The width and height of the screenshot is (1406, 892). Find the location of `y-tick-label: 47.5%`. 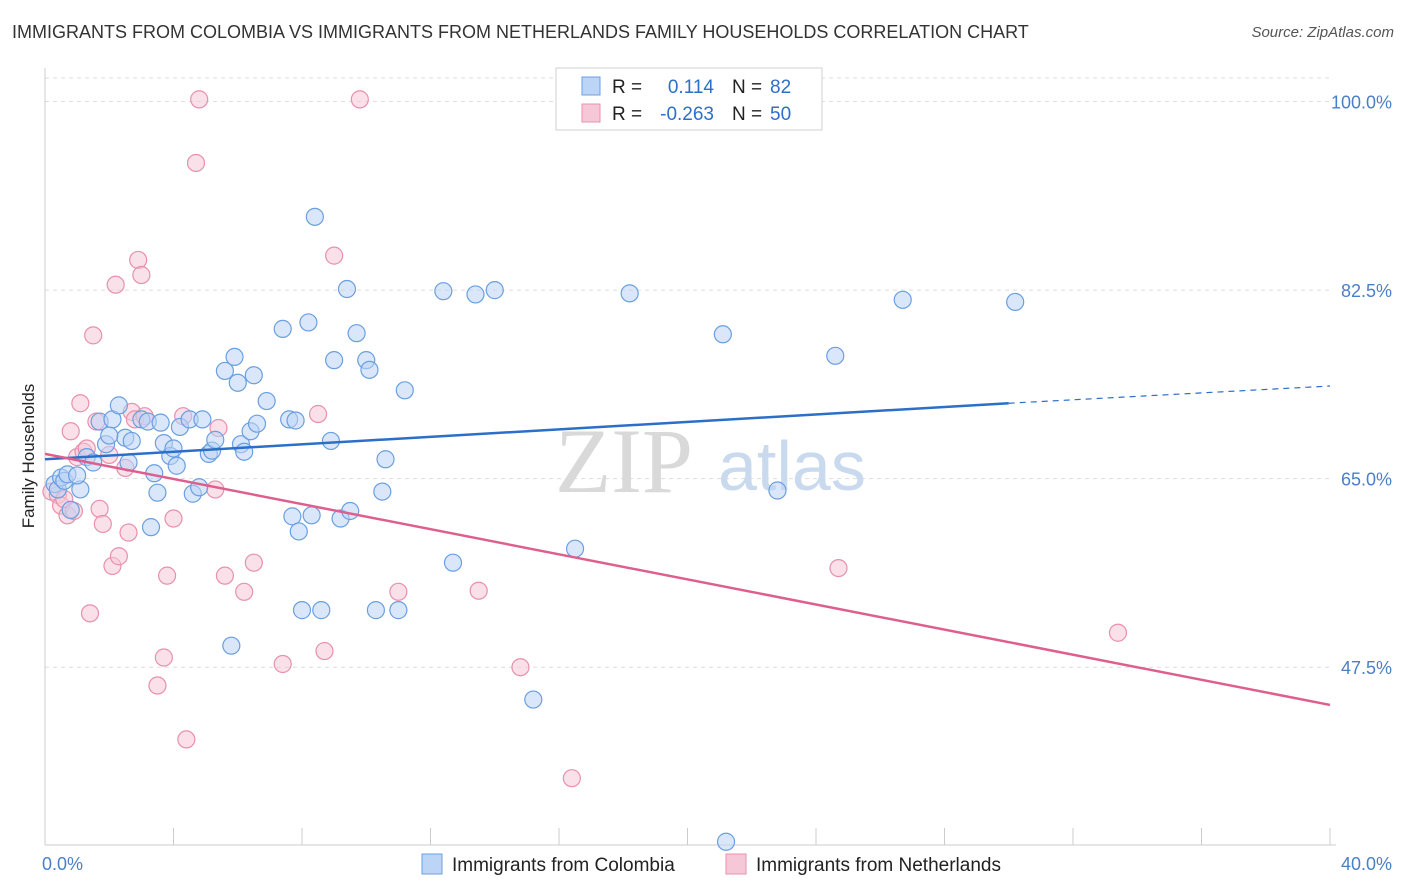

y-tick-label: 47.5% is located at coordinates (1366, 668).